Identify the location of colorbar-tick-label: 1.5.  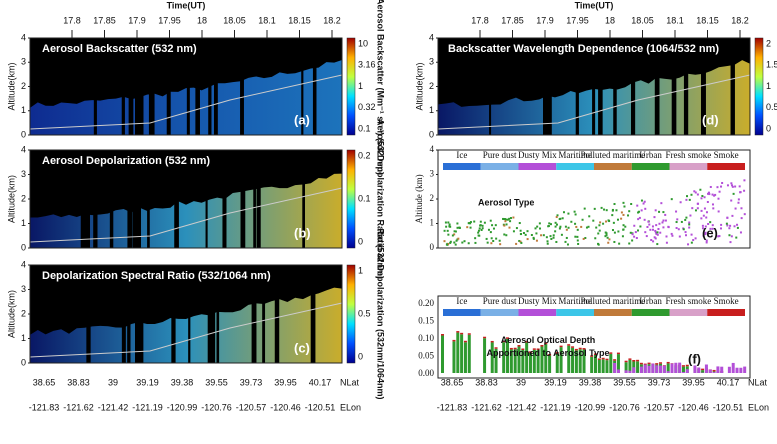
(771, 65).